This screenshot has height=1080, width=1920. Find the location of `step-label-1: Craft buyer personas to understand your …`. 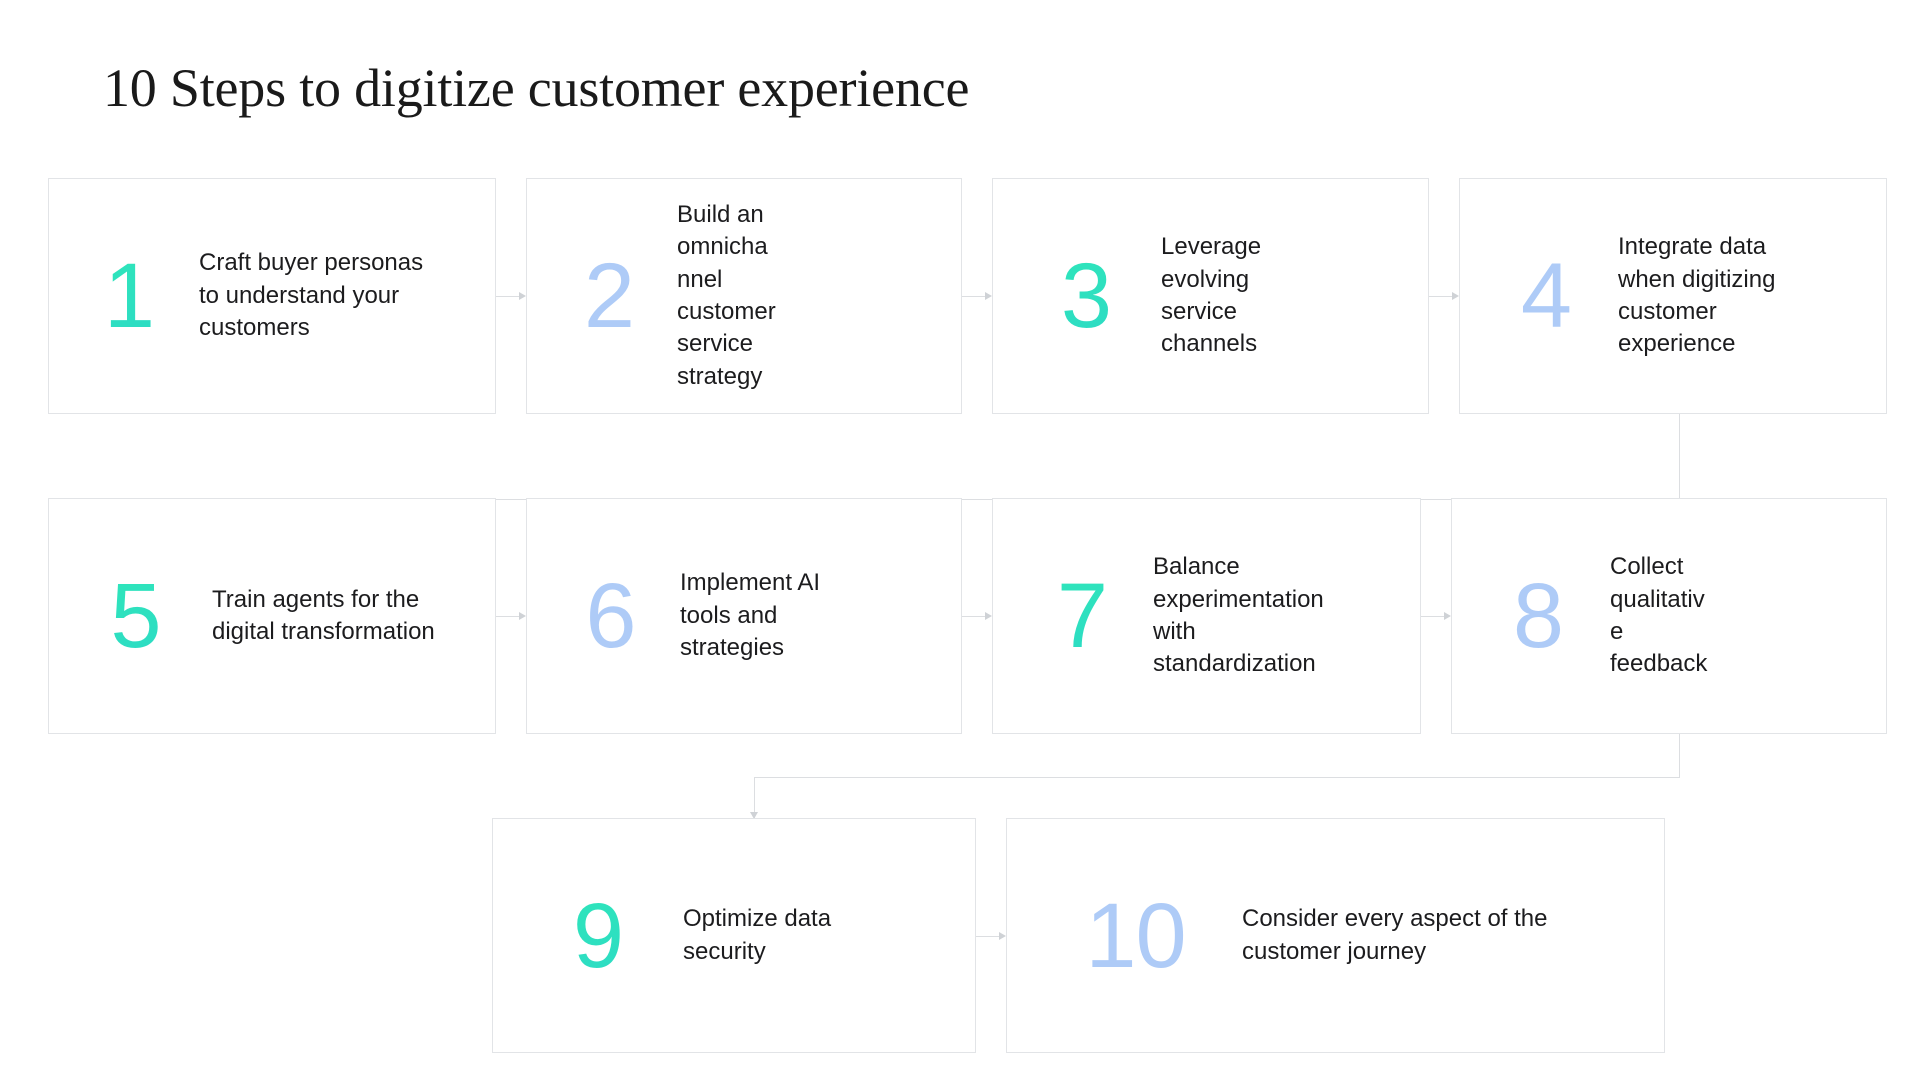

step-label-1: Craft buyer personas to understand your … is located at coordinates (311, 295).